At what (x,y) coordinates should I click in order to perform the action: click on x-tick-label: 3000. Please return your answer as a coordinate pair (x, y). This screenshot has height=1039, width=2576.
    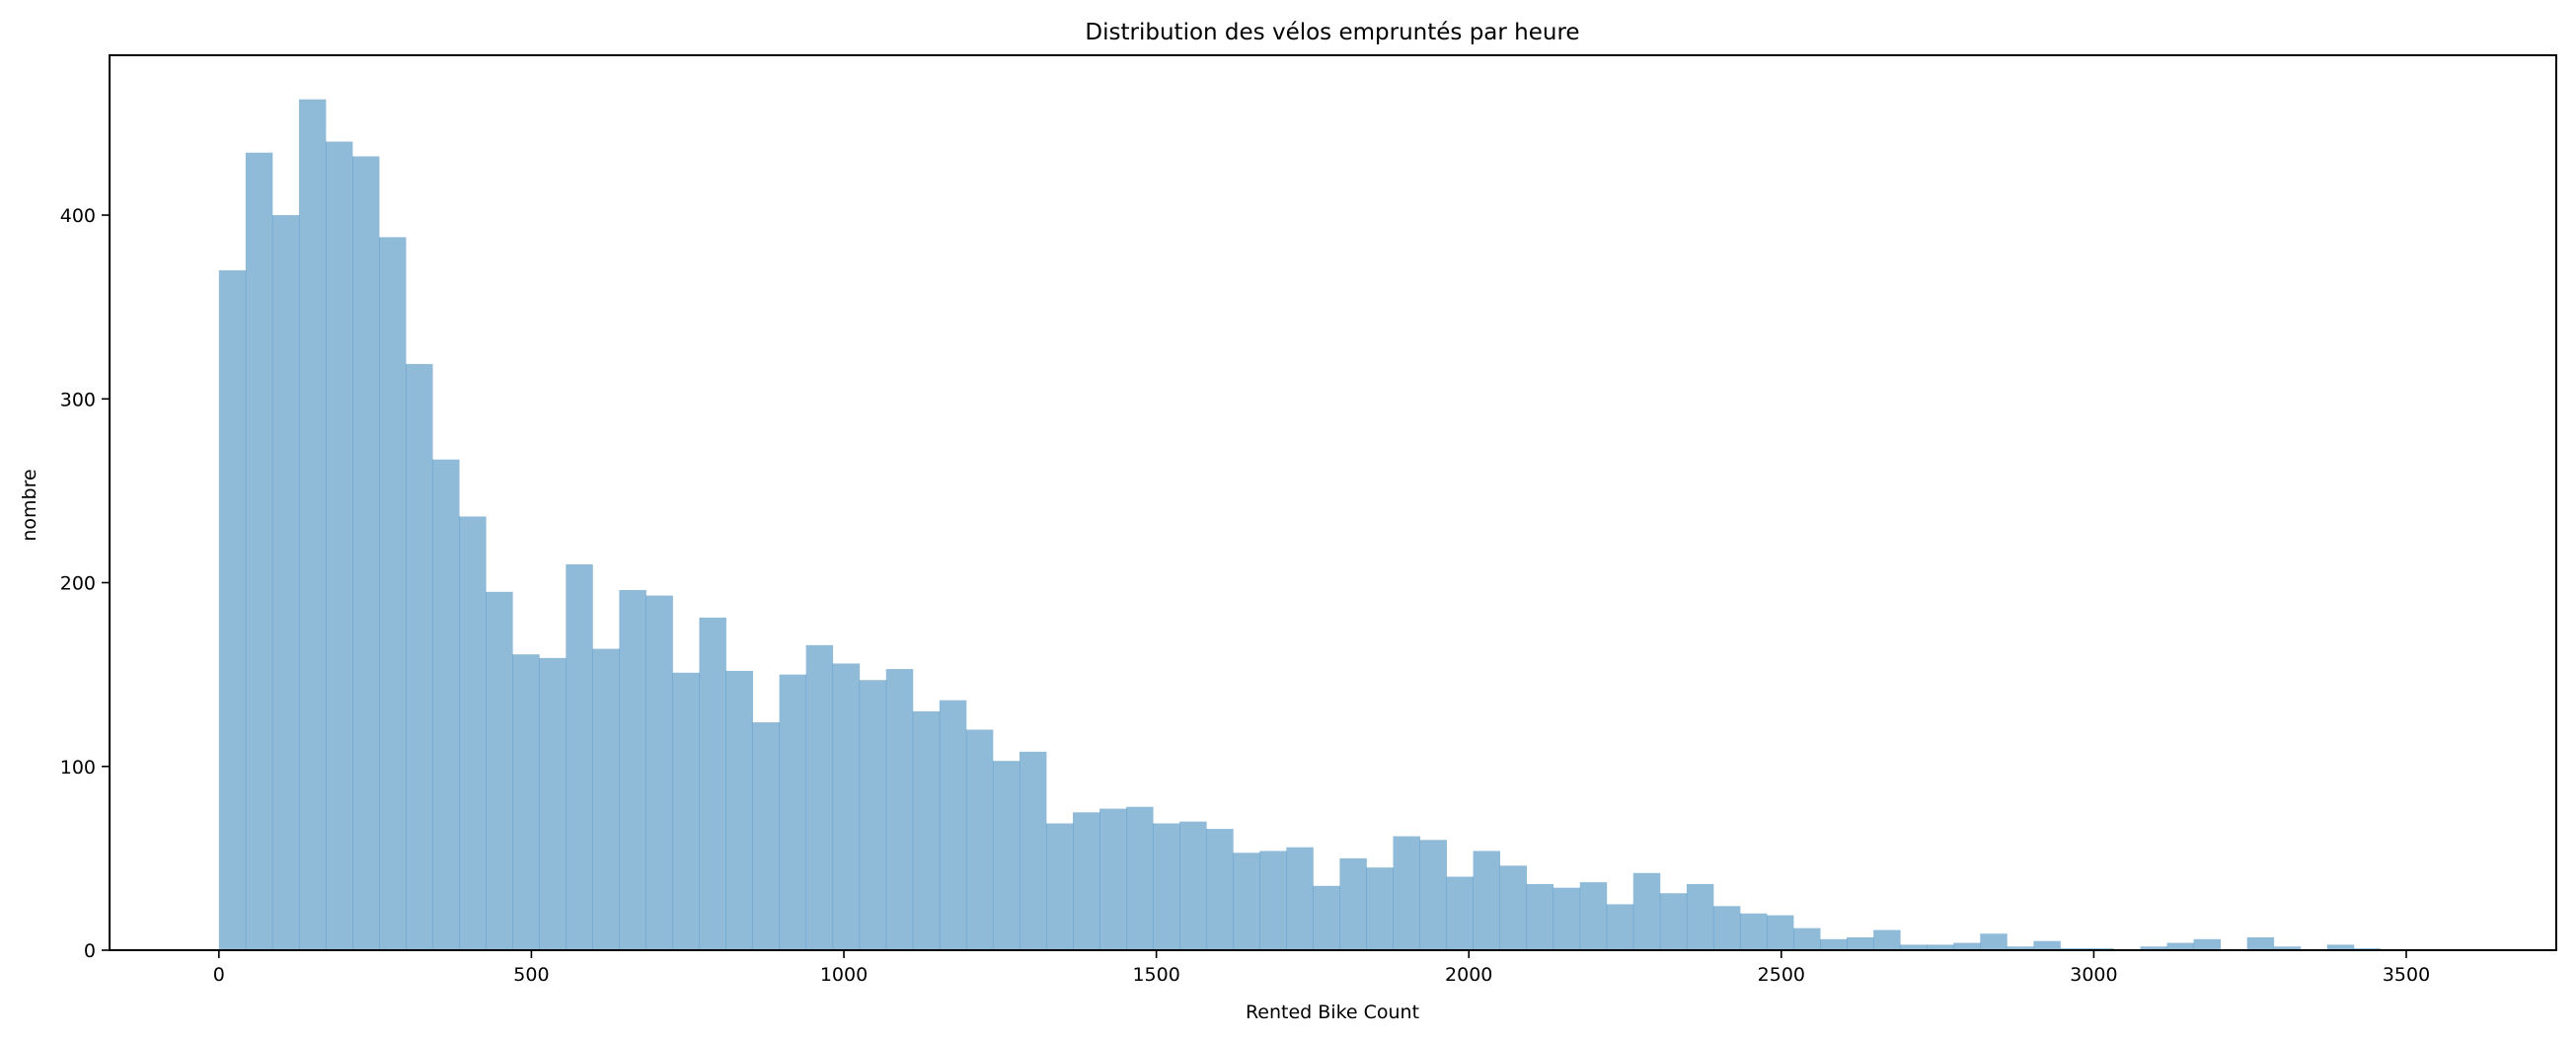
    Looking at the image, I should click on (2093, 975).